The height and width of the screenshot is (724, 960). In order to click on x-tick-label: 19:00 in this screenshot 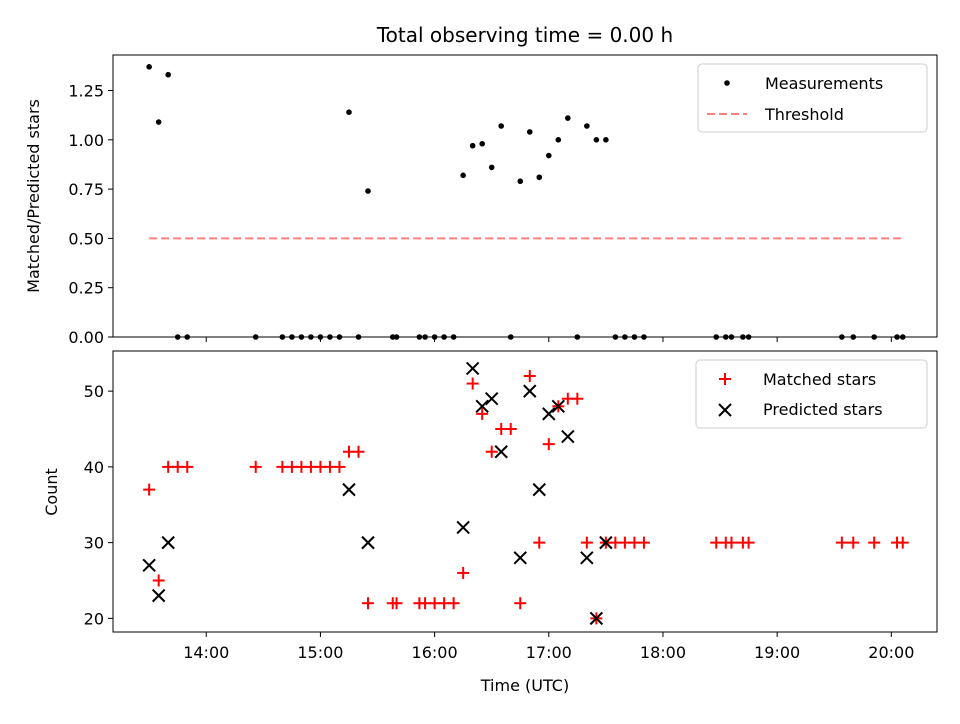, I will do `click(777, 652)`.